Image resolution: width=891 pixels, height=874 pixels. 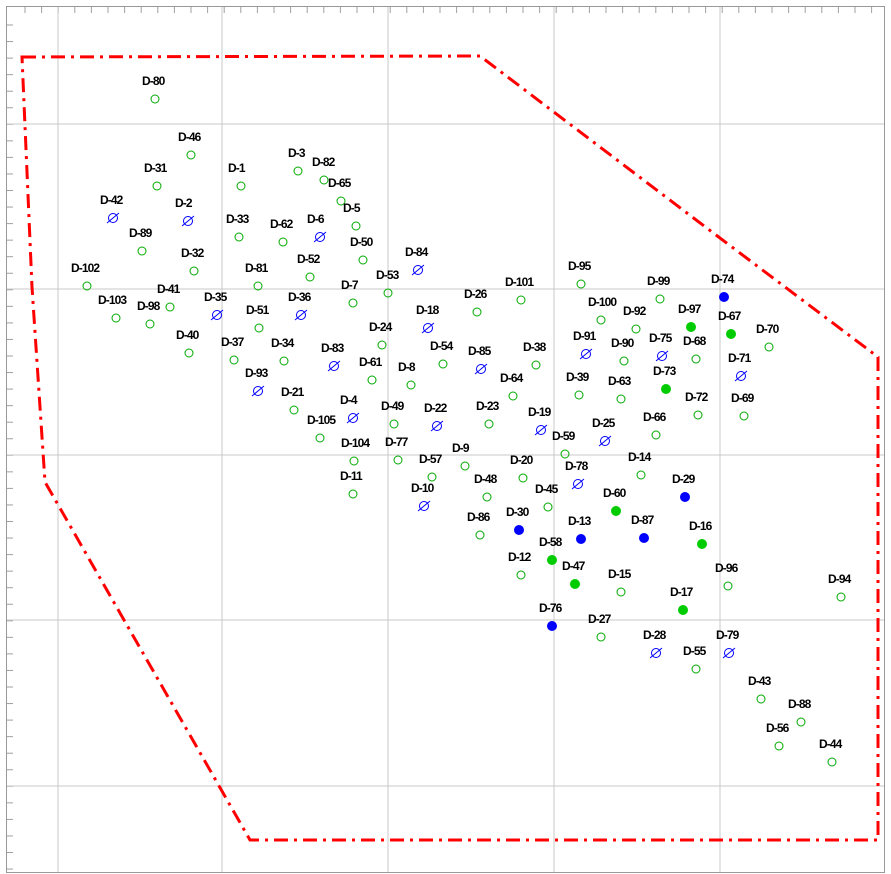 What do you see at coordinates (297, 161) in the screenshot?
I see `sample-point: D-3` at bounding box center [297, 161].